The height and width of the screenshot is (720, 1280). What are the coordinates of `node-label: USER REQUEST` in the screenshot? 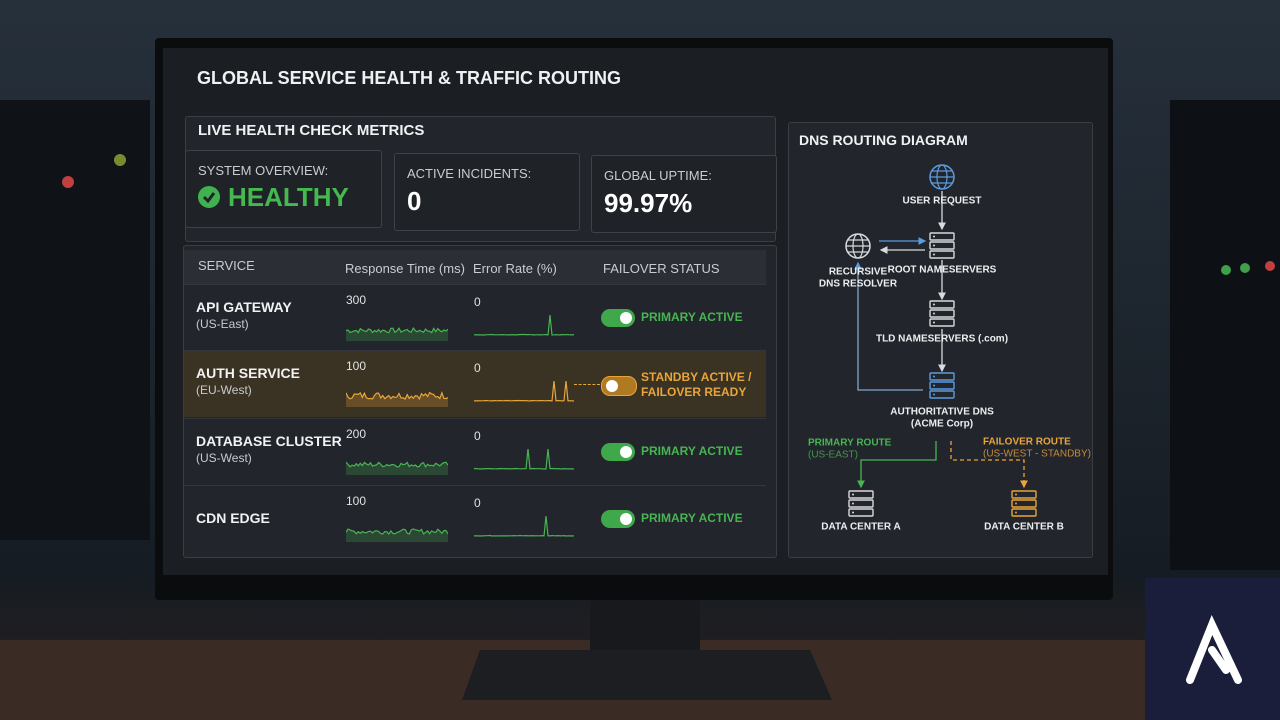 It's located at (942, 201).